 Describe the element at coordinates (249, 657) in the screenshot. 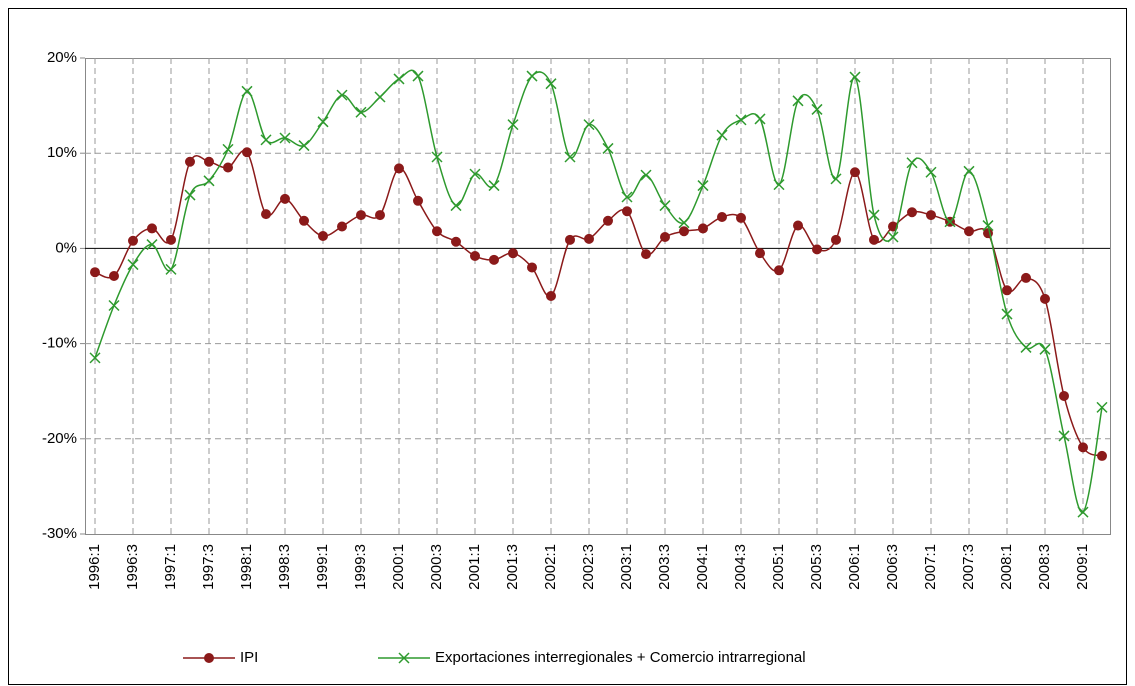

I see `legend-label: IPI` at that location.